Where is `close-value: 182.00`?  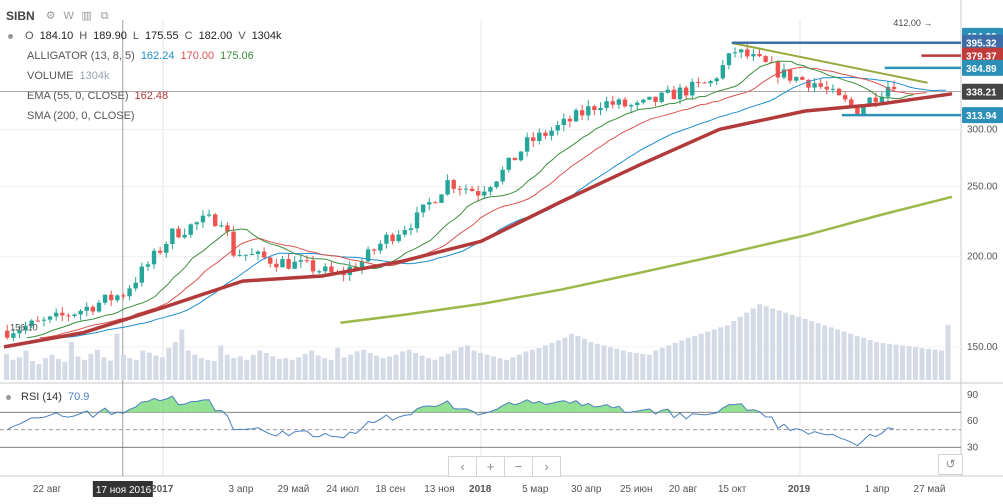
close-value: 182.00 is located at coordinates (216, 36).